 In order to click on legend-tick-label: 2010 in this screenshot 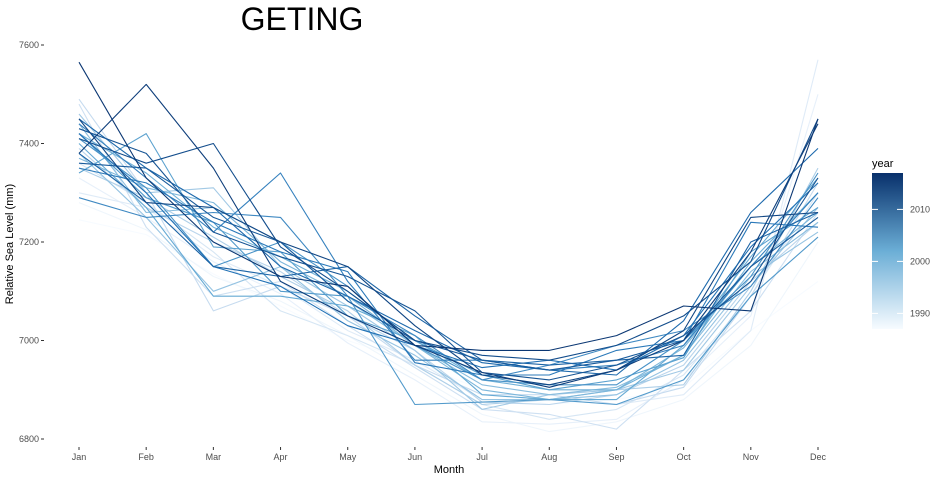, I will do `click(920, 209)`.